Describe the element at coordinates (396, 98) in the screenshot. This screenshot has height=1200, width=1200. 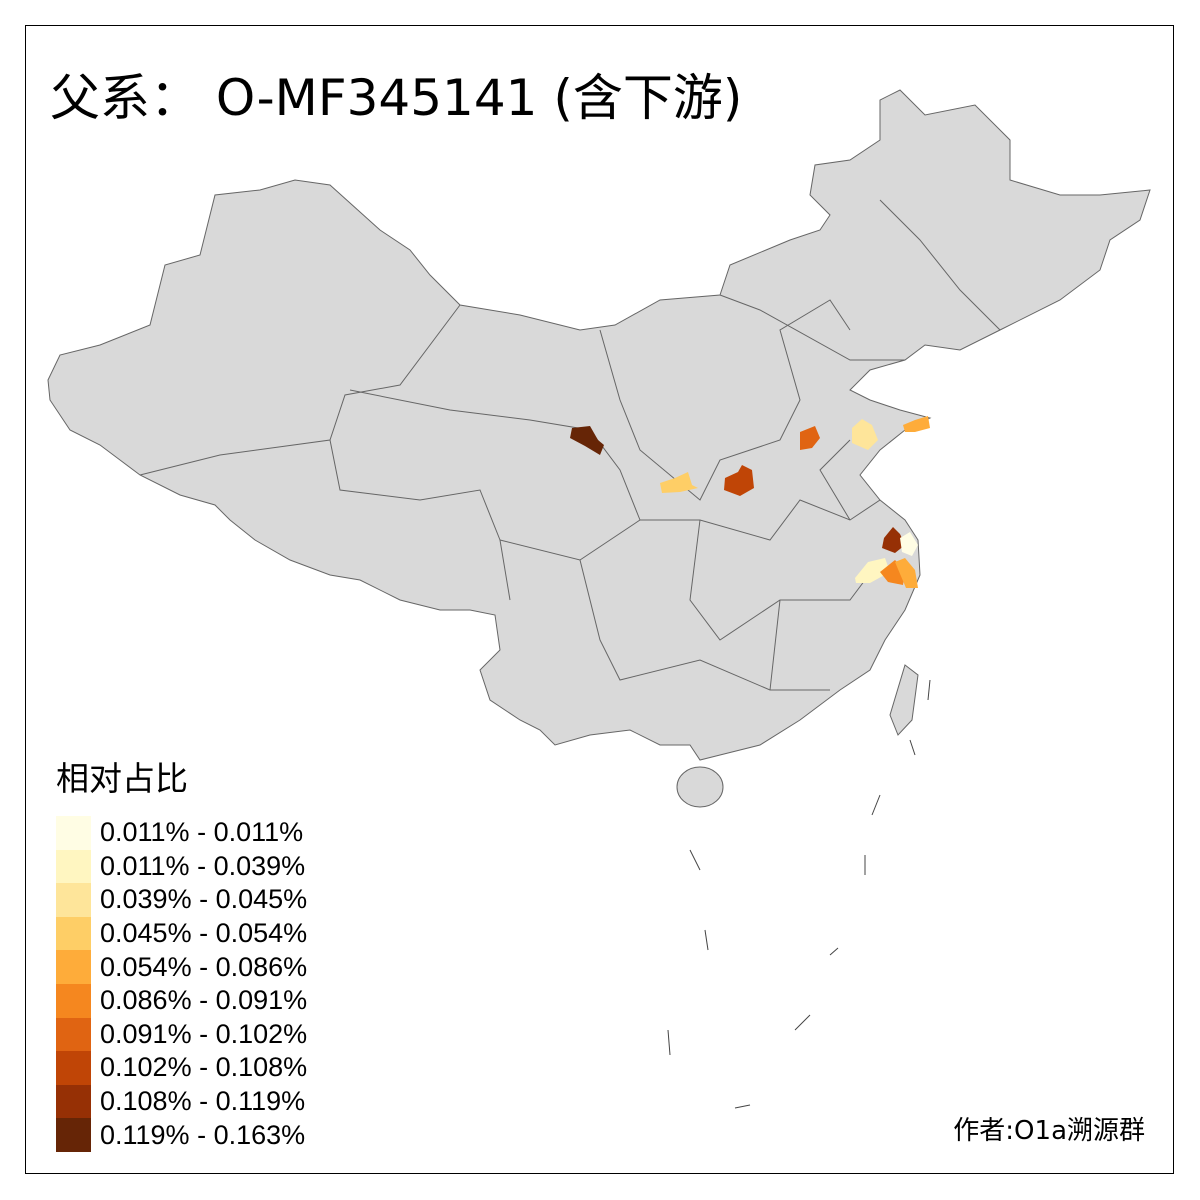
I see `map-title: 父系： O-MF345141 (含下游)` at that location.